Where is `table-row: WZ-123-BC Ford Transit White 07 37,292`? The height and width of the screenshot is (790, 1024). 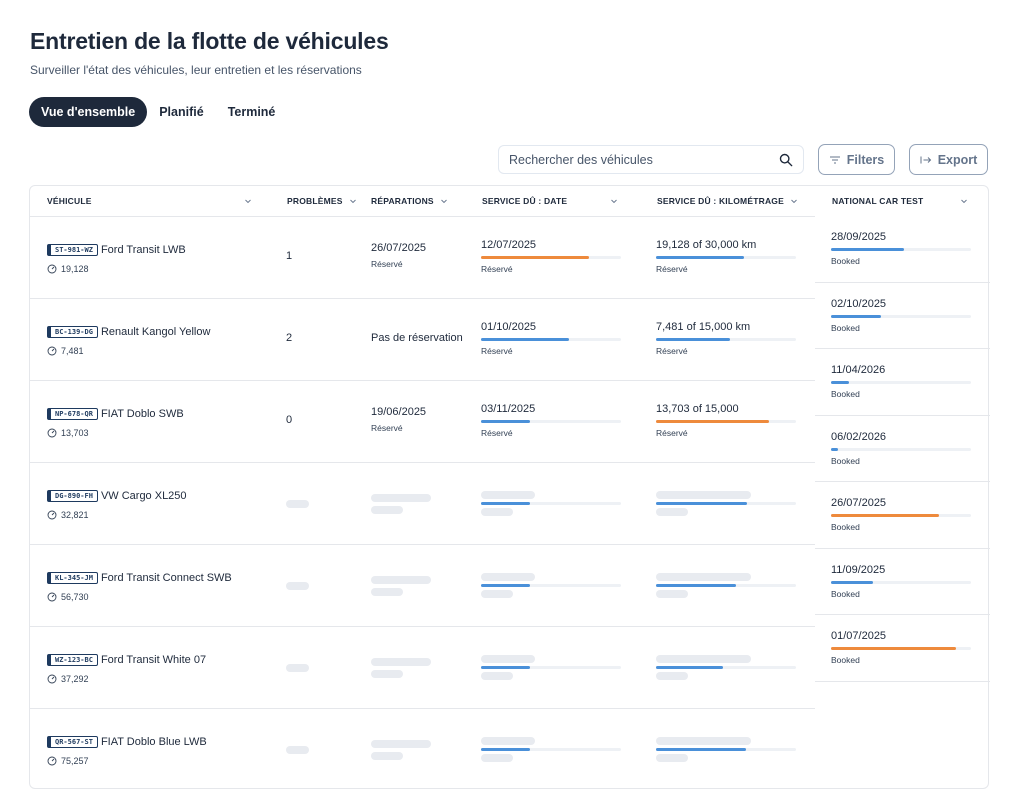
table-row: WZ-123-BC Ford Transit White 07 37,292 is located at coordinates (422, 667).